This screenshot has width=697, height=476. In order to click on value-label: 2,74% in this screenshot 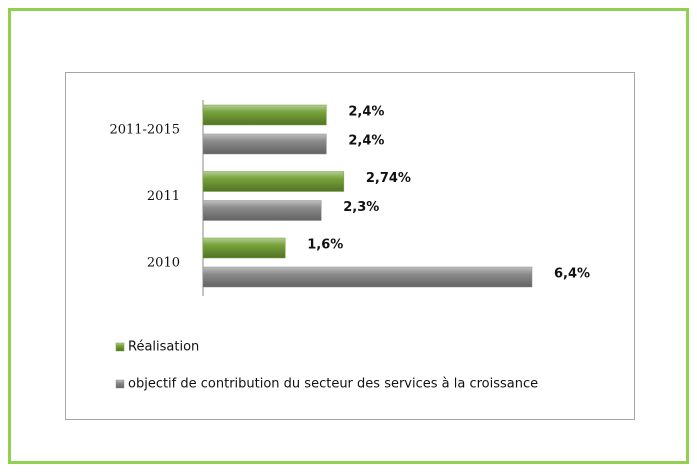, I will do `click(388, 178)`.